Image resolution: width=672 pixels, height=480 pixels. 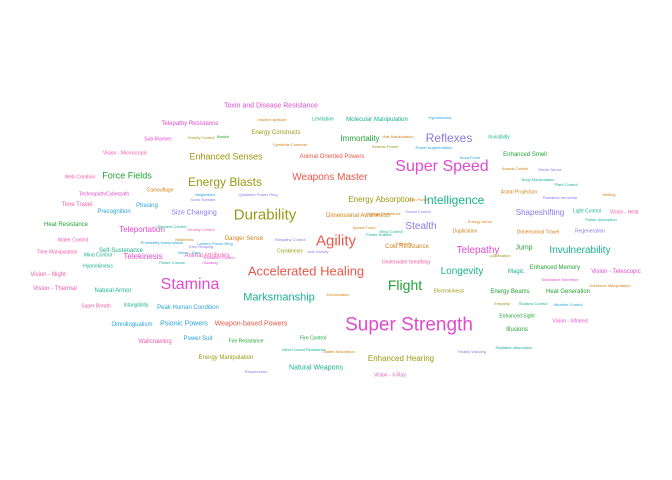 What do you see at coordinates (276, 133) in the screenshot?
I see `cloud-word: Energy Constructs` at bounding box center [276, 133].